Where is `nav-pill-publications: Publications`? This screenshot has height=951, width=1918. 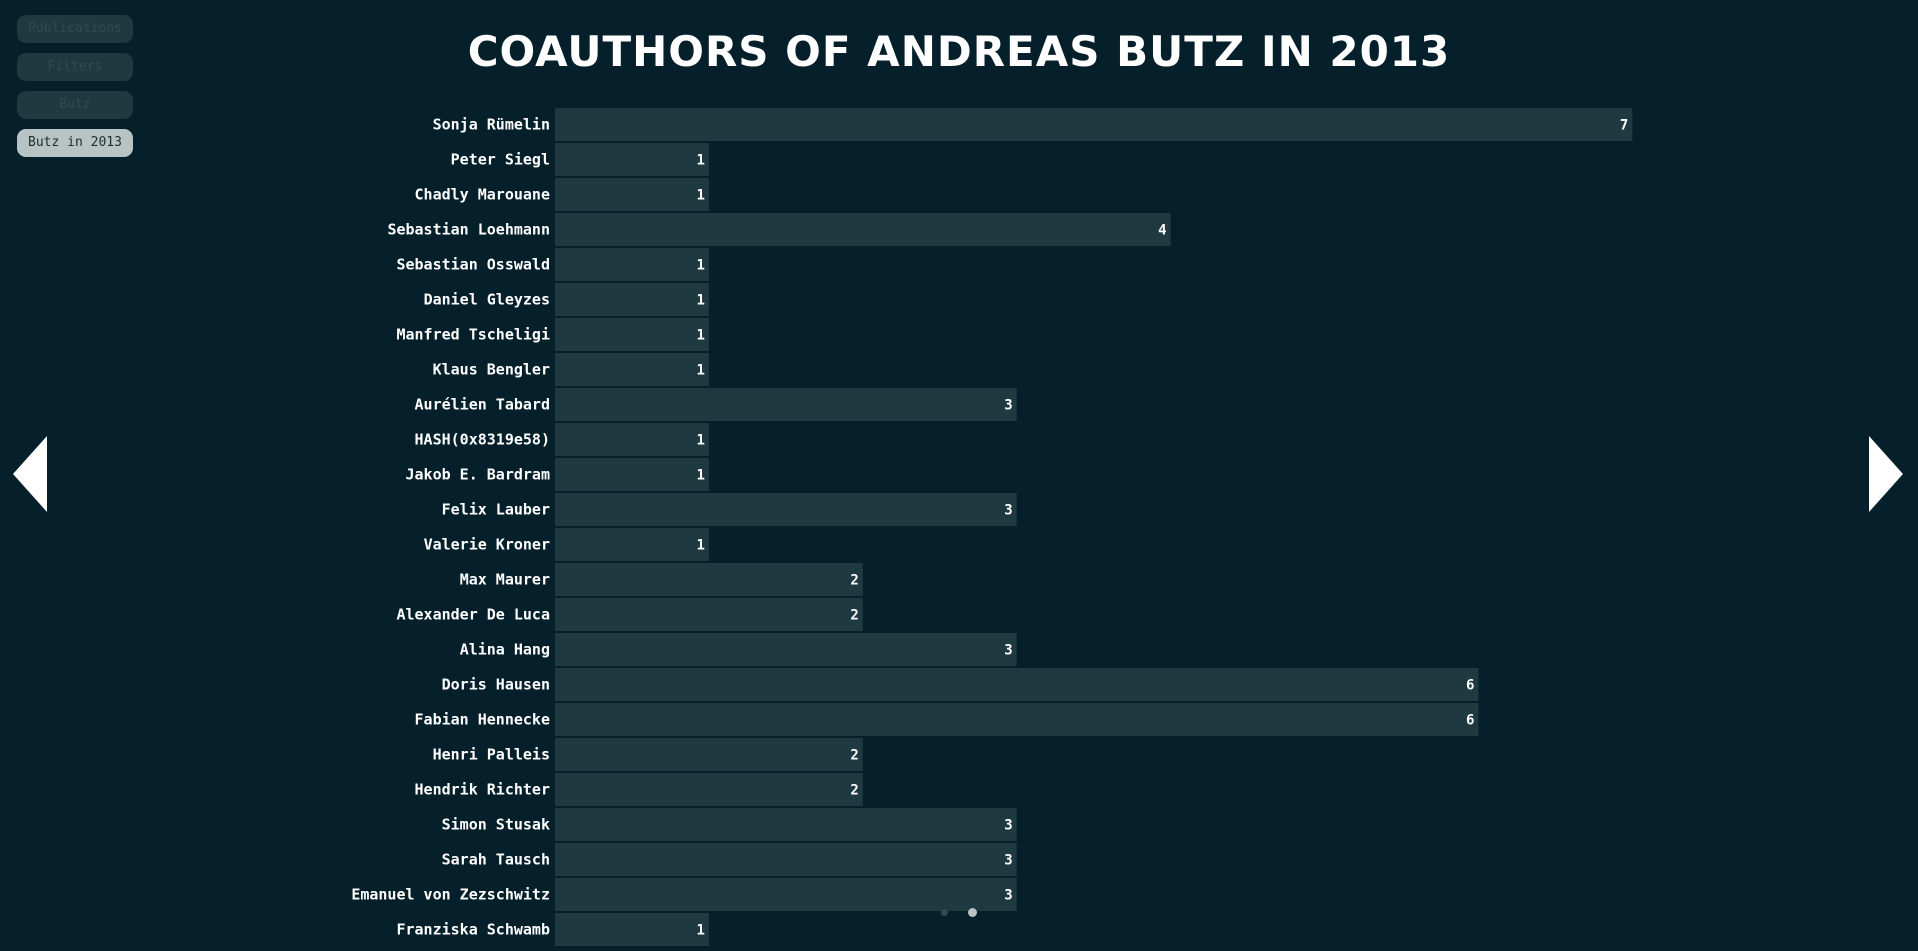
nav-pill-publications: Publications is located at coordinates (75, 29).